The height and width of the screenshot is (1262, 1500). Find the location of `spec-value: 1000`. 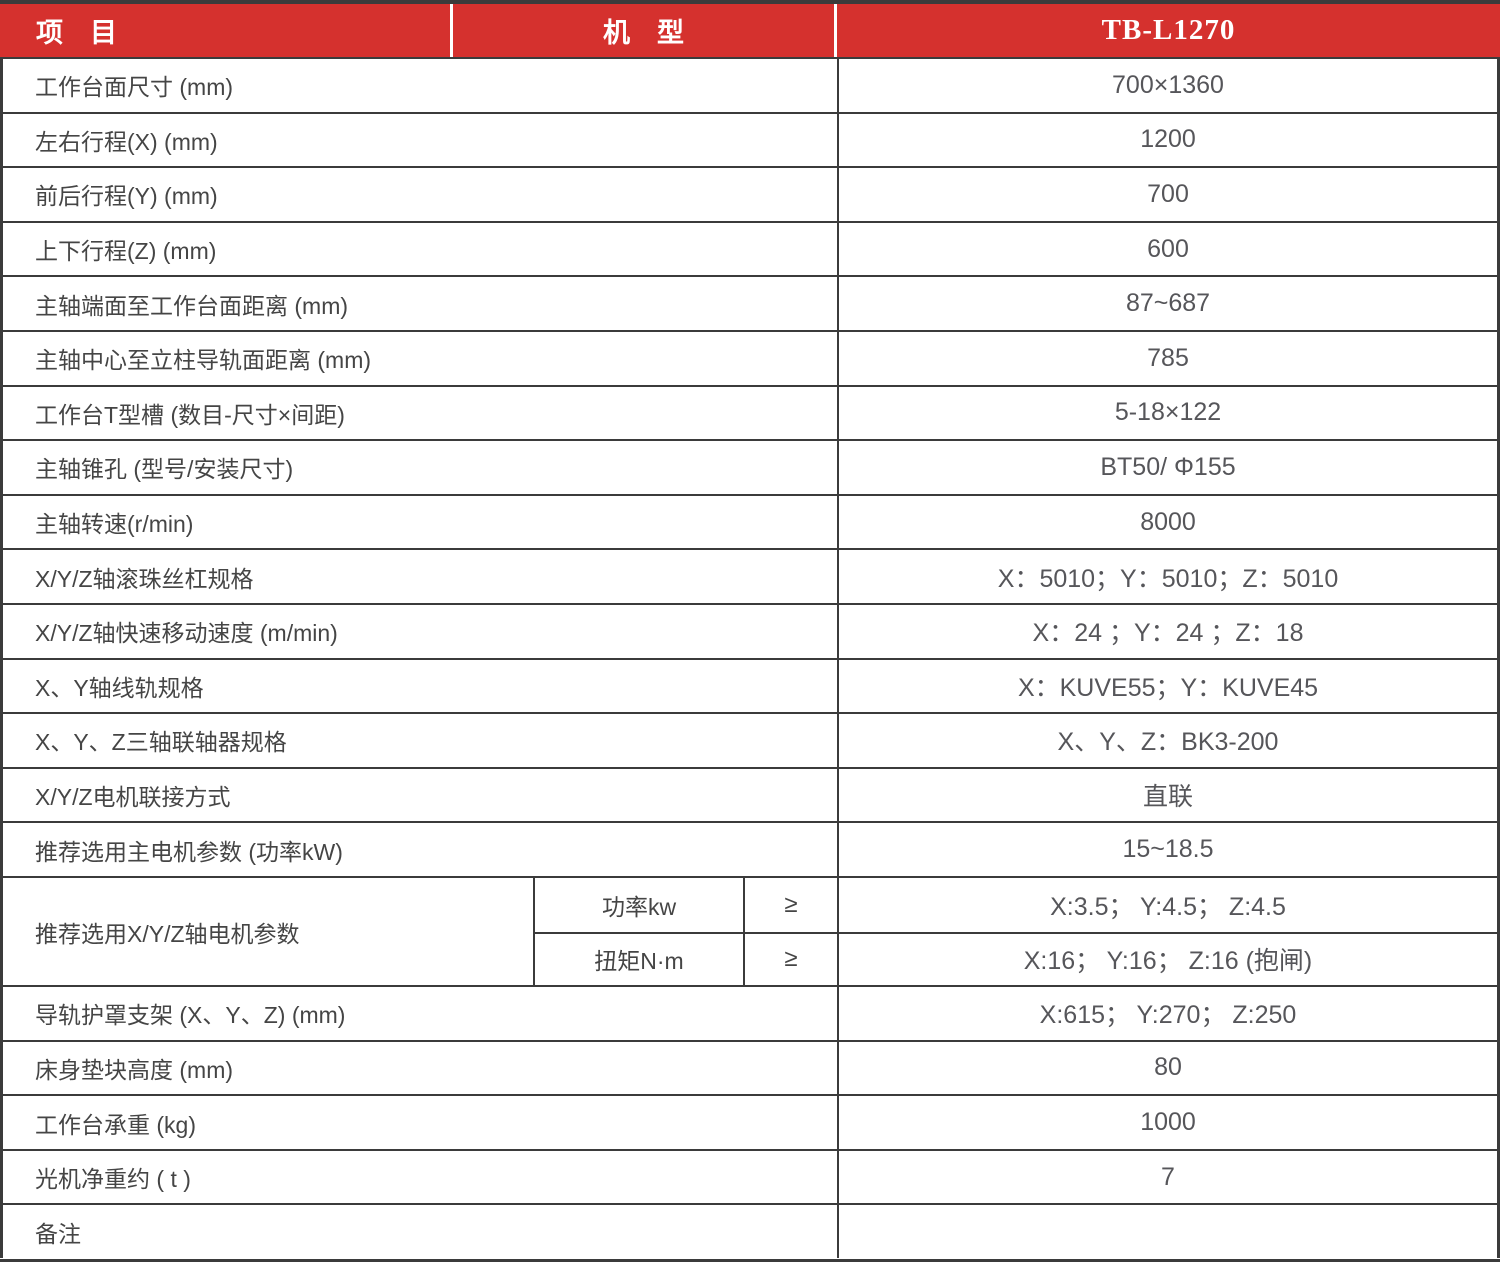

spec-value: 1000 is located at coordinates (1167, 1122).